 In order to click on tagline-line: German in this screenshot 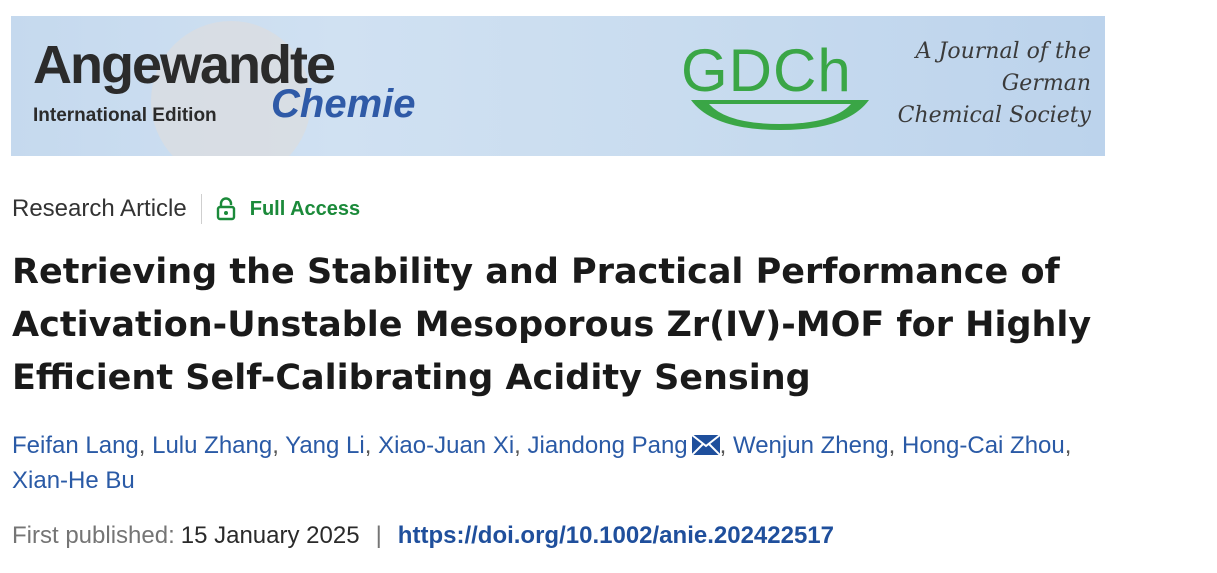, I will do `click(1046, 83)`.